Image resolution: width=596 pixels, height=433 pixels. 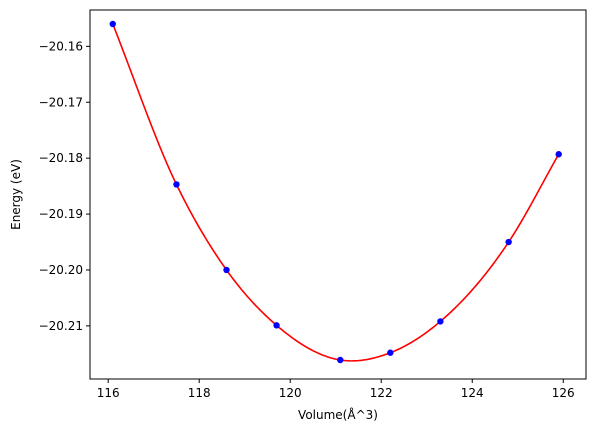 What do you see at coordinates (61, 158) in the screenshot?
I see `y-tick-label: −20.18` at bounding box center [61, 158].